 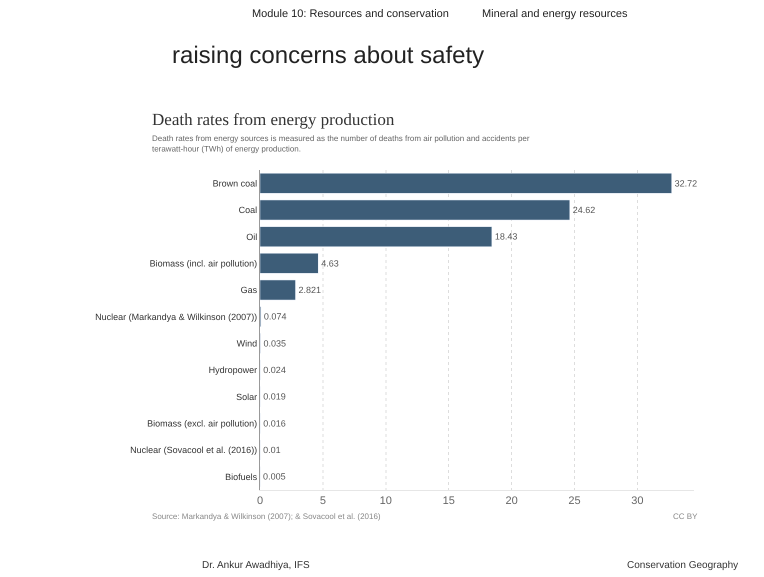 I want to click on text: Conservation Geography, so click(x=682, y=565).